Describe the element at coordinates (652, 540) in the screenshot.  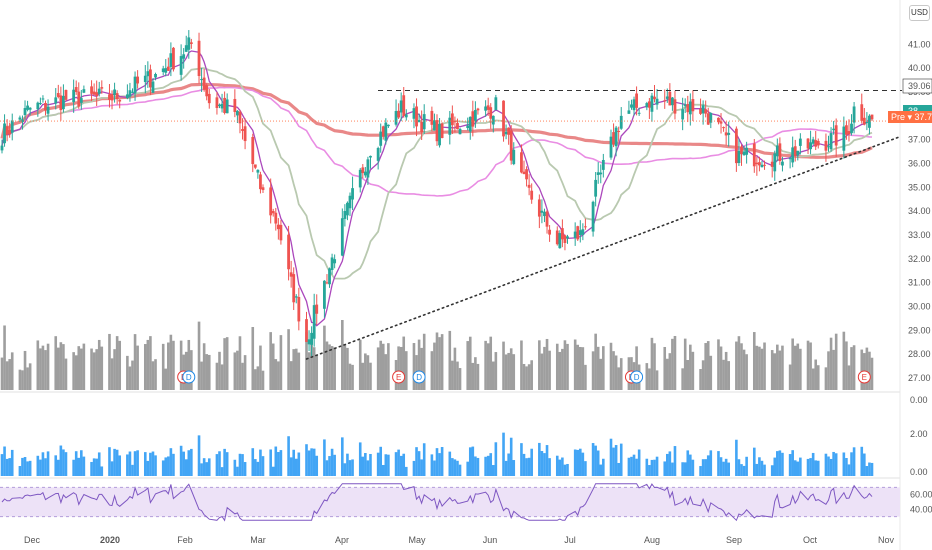
I see `x-tick-label: Aug` at that location.